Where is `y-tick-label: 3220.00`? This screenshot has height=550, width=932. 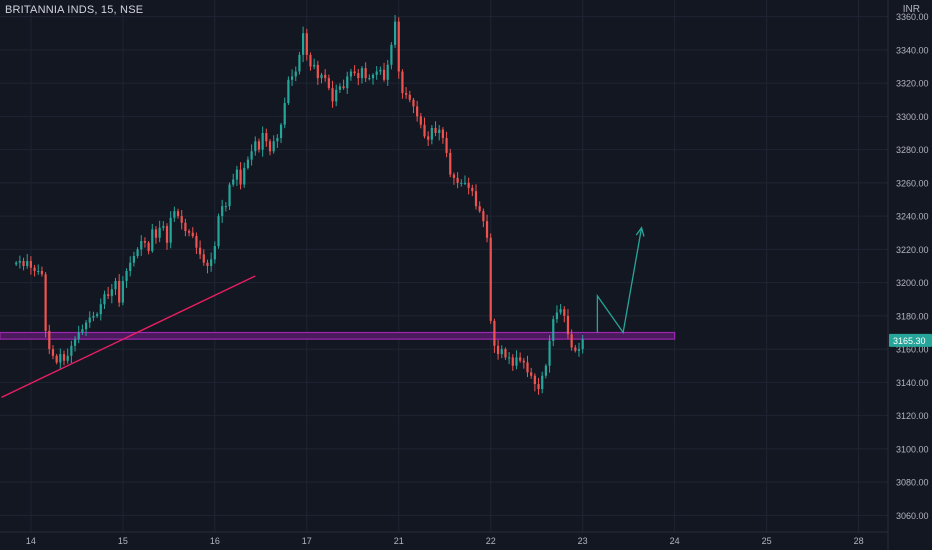 y-tick-label: 3220.00 is located at coordinates (912, 250).